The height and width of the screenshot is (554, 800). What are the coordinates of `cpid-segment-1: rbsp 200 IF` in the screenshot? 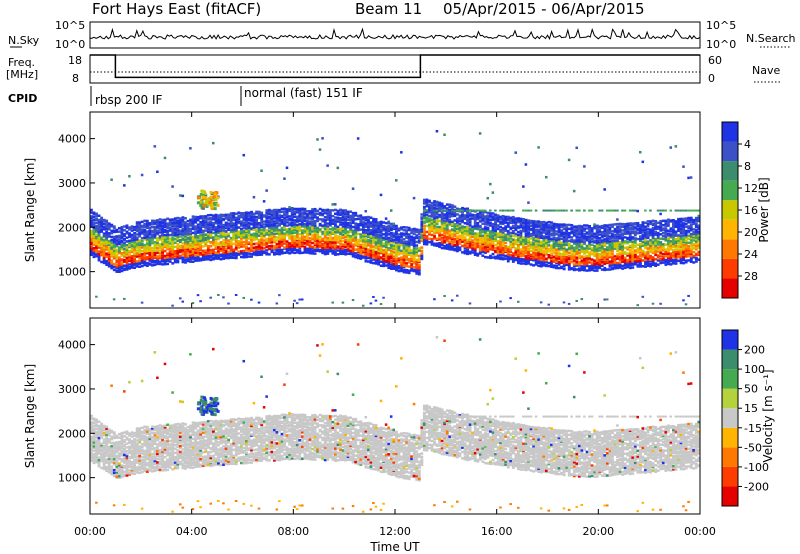 It's located at (128, 100).